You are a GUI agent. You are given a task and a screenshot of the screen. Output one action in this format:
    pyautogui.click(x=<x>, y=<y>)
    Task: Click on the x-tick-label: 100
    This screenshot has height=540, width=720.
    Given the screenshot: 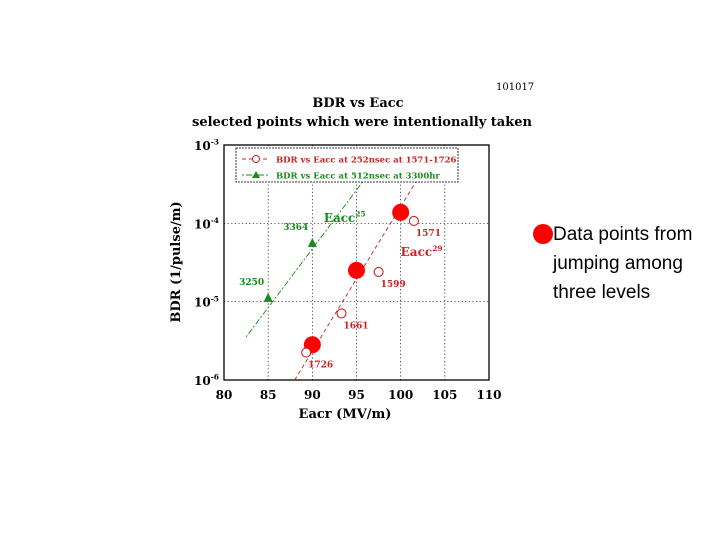 What is the action you would take?
    pyautogui.click(x=400, y=395)
    